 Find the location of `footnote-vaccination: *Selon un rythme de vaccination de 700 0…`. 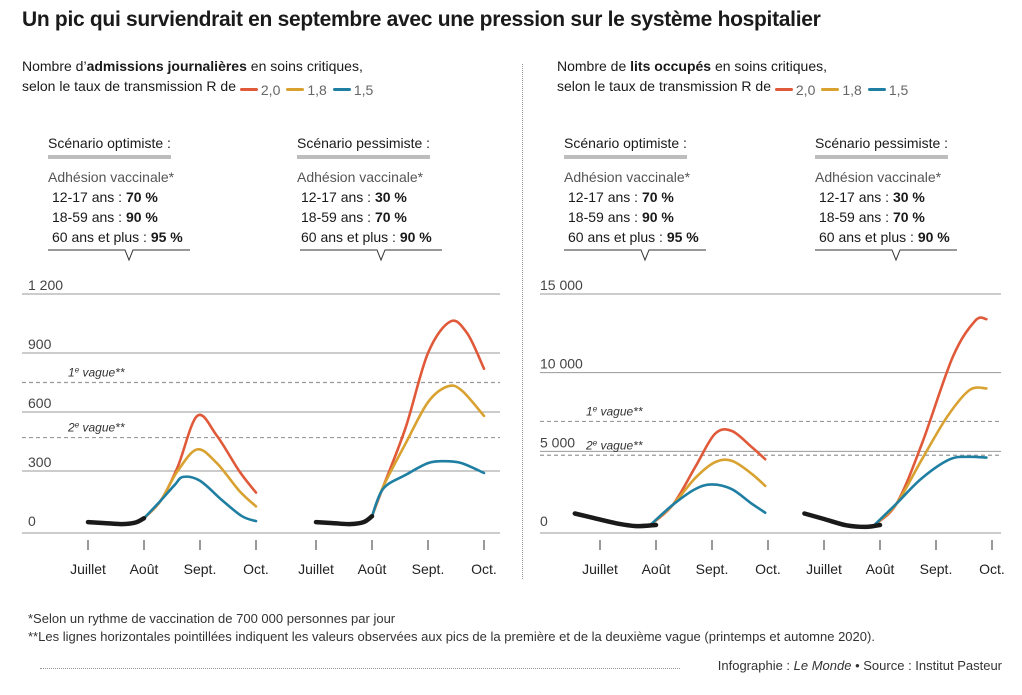

footnote-vaccination: *Selon un rythme de vaccination de 700 0… is located at coordinates (212, 618).